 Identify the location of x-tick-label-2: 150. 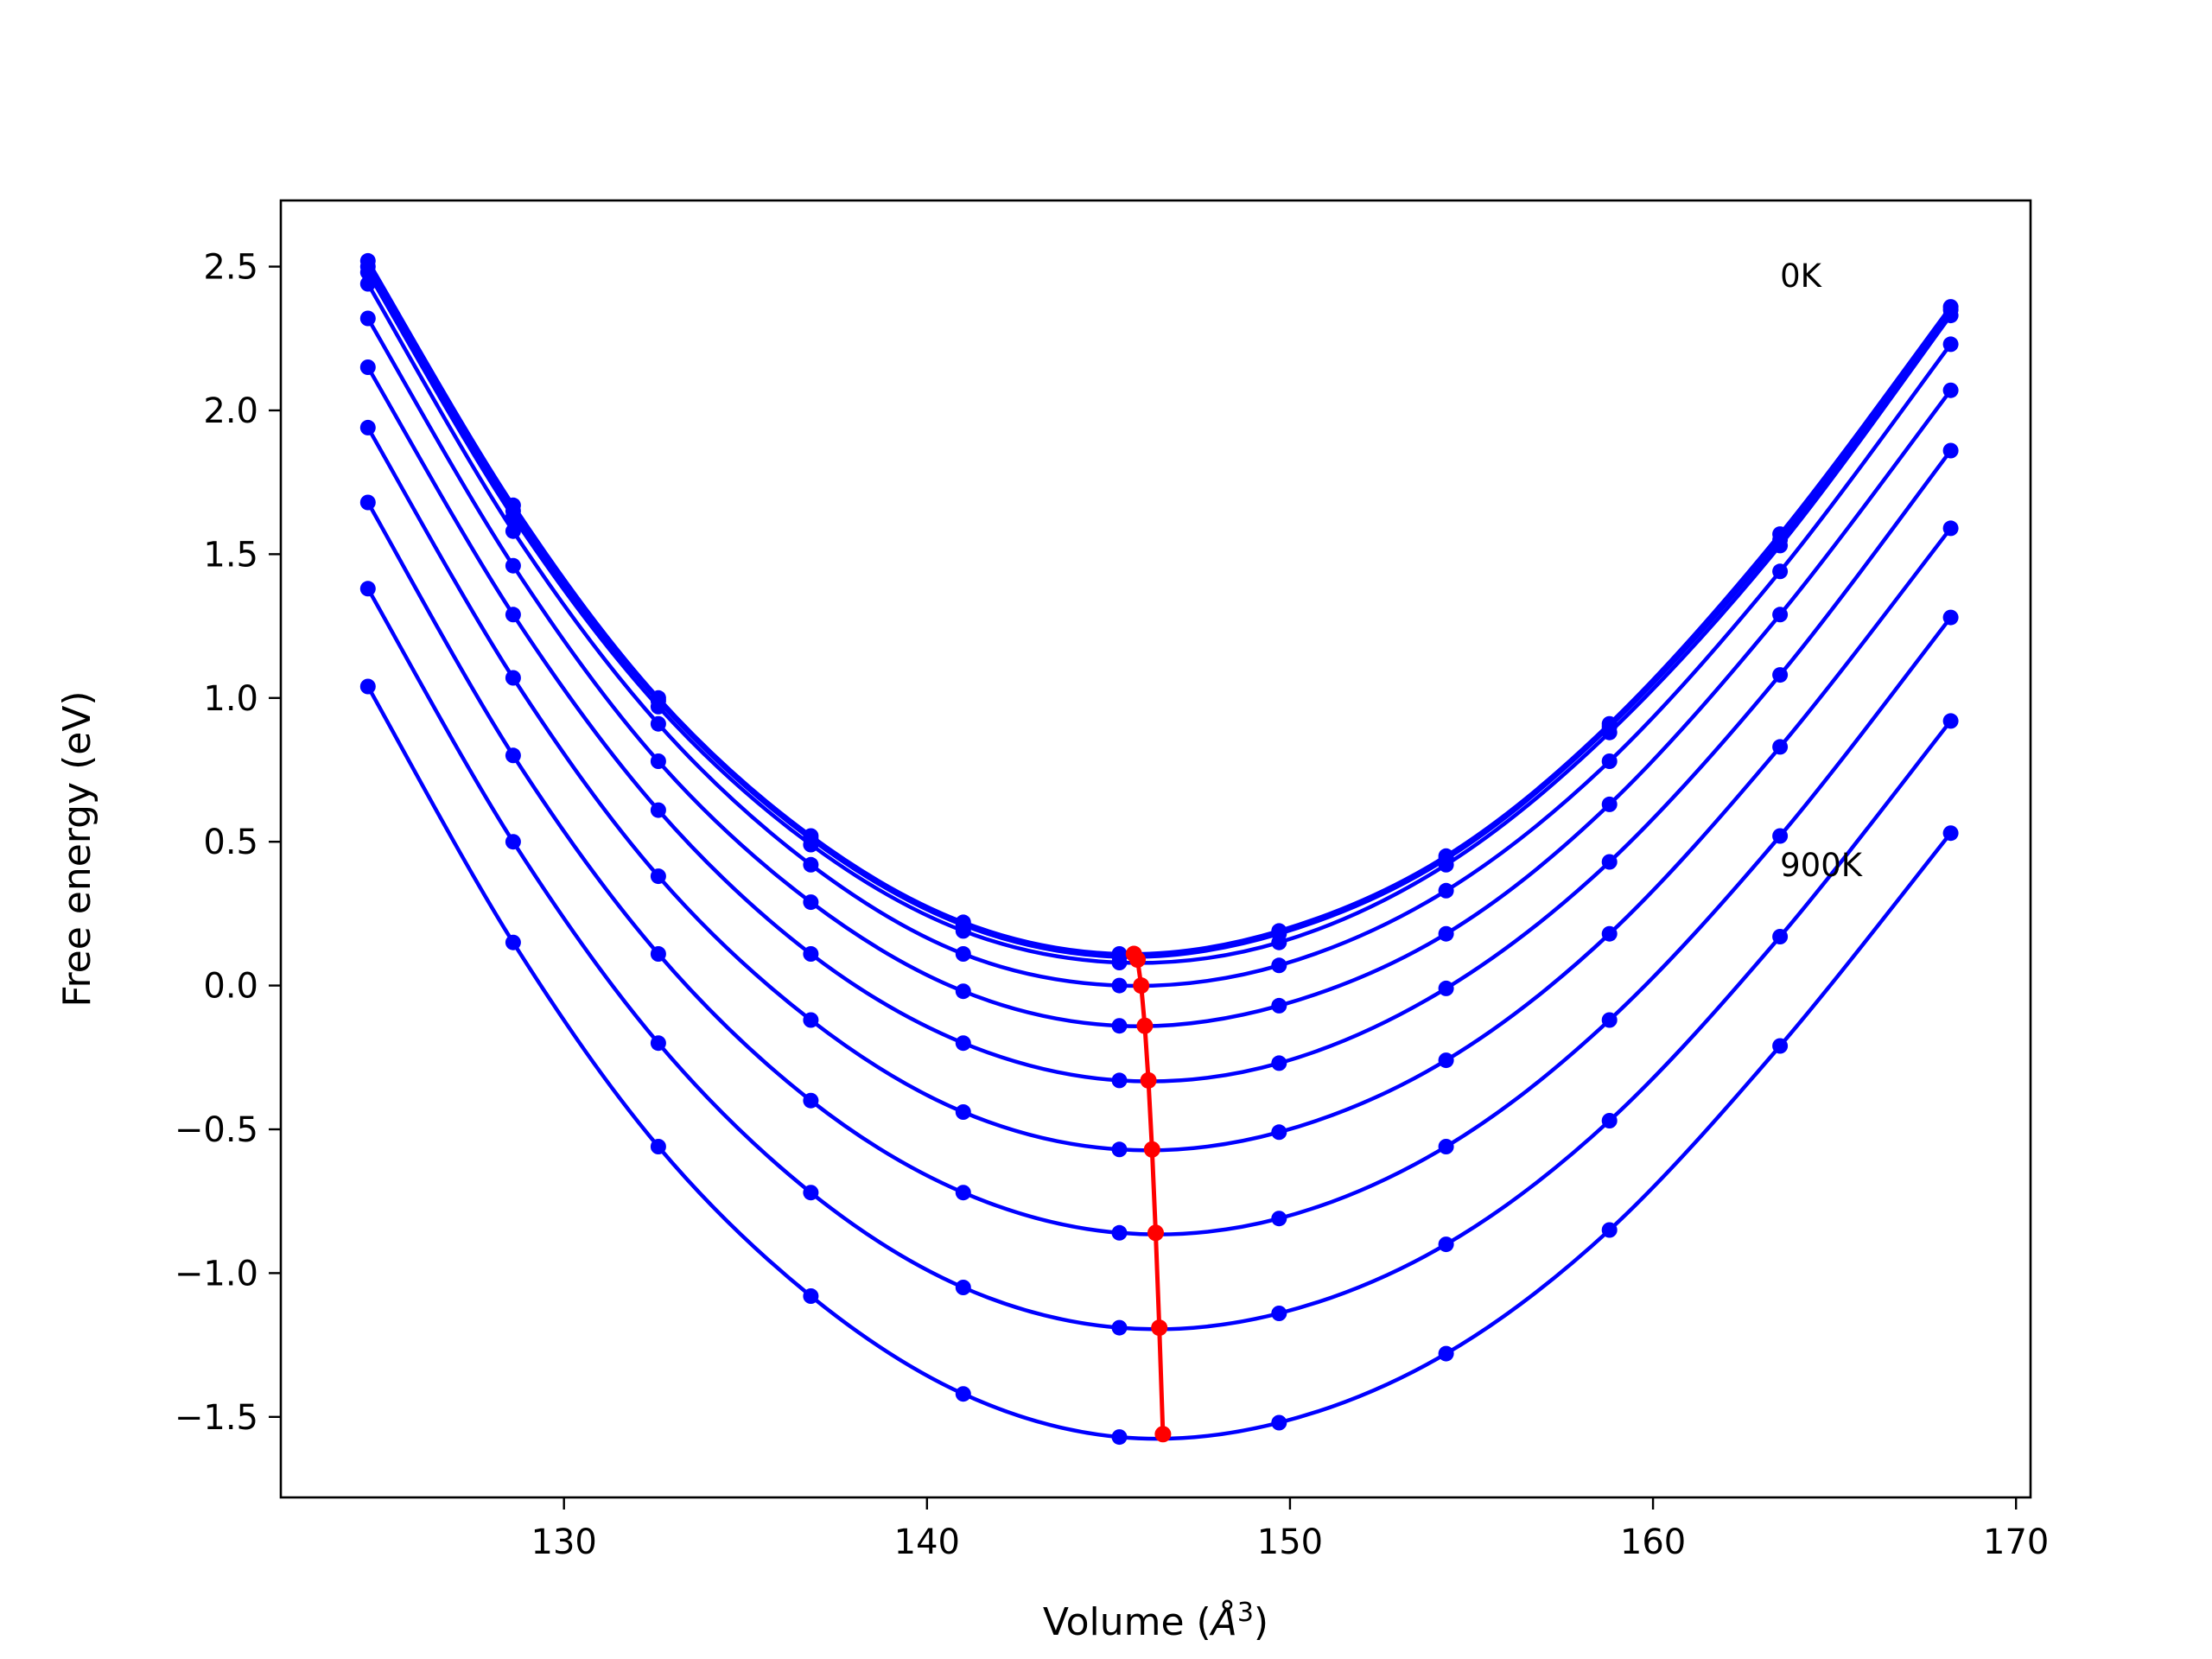
(1290, 1542).